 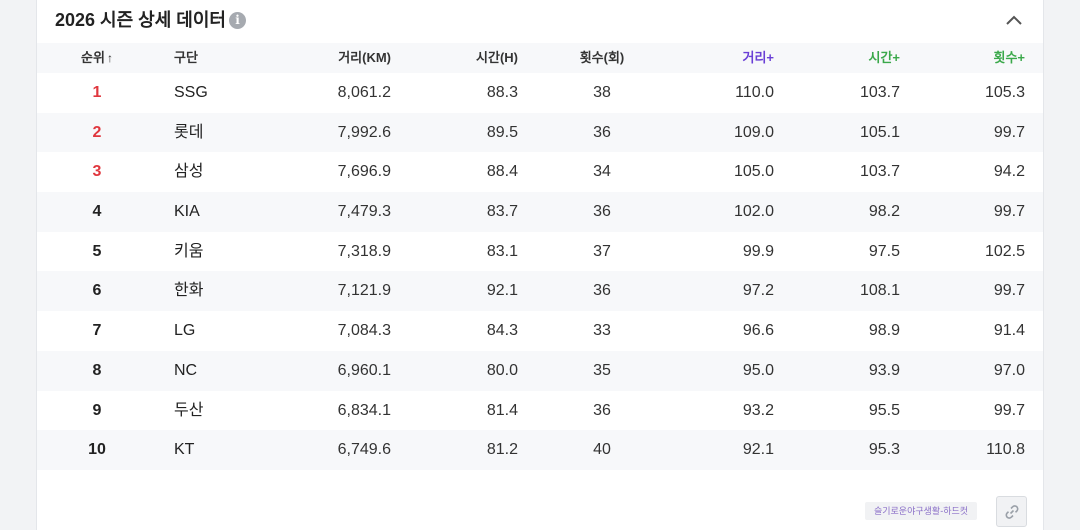 What do you see at coordinates (184, 450) in the screenshot?
I see `team-cell: KT` at bounding box center [184, 450].